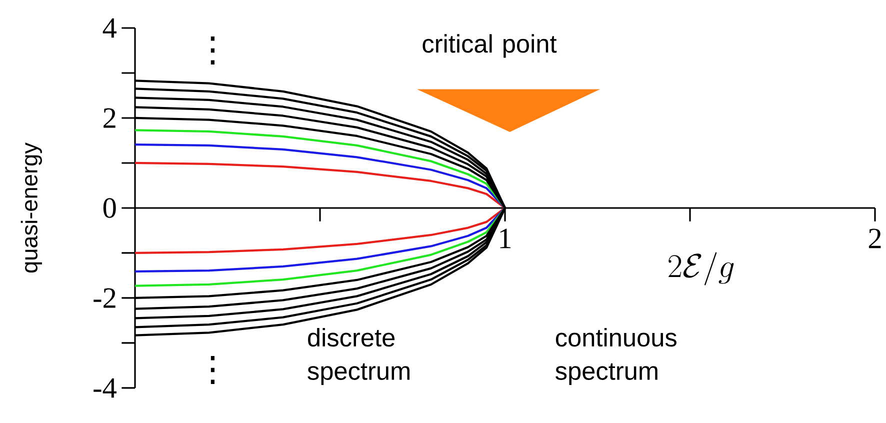 The height and width of the screenshot is (423, 886). What do you see at coordinates (701, 269) in the screenshot?
I see `x-axis-title: $2\mathcal{E}/g$` at bounding box center [701, 269].